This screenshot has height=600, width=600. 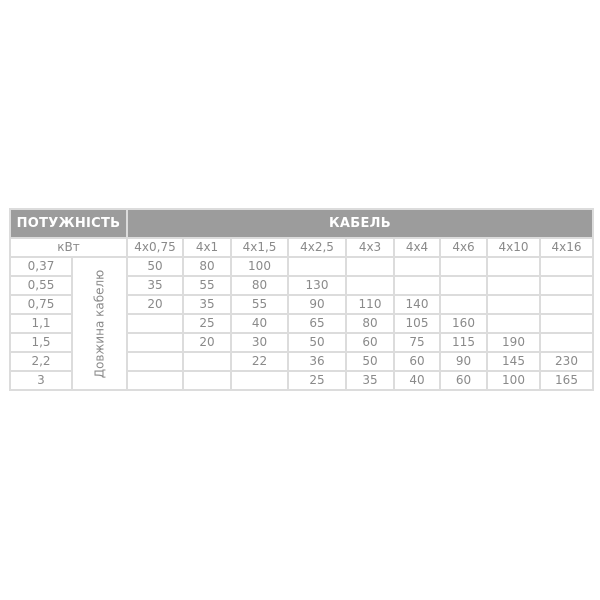 I want to click on length-value-cell: 160, so click(x=463, y=323).